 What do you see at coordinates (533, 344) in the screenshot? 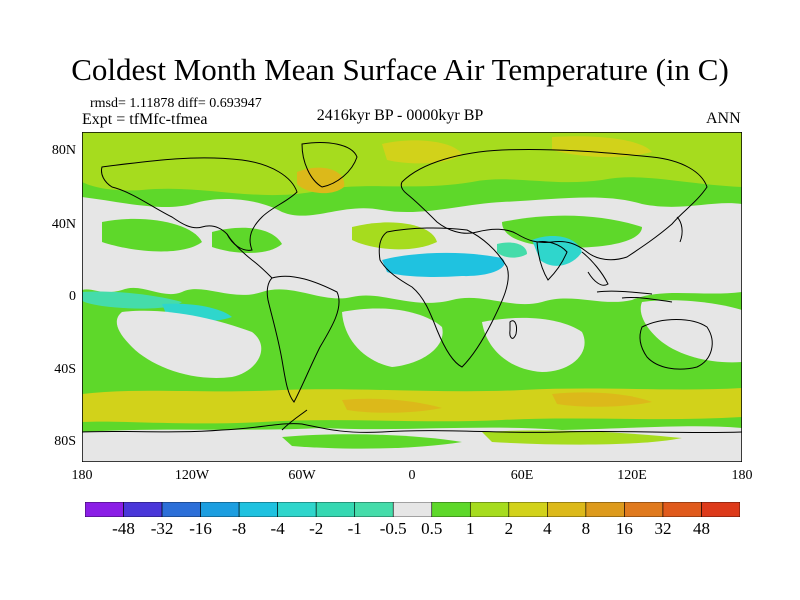
I see `indian-ocean-neutral` at bounding box center [533, 344].